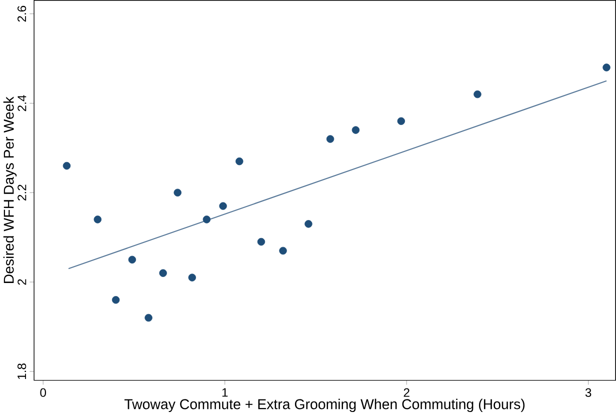 The width and height of the screenshot is (616, 415). What do you see at coordinates (22, 282) in the screenshot?
I see `y-tick-label: 2` at bounding box center [22, 282].